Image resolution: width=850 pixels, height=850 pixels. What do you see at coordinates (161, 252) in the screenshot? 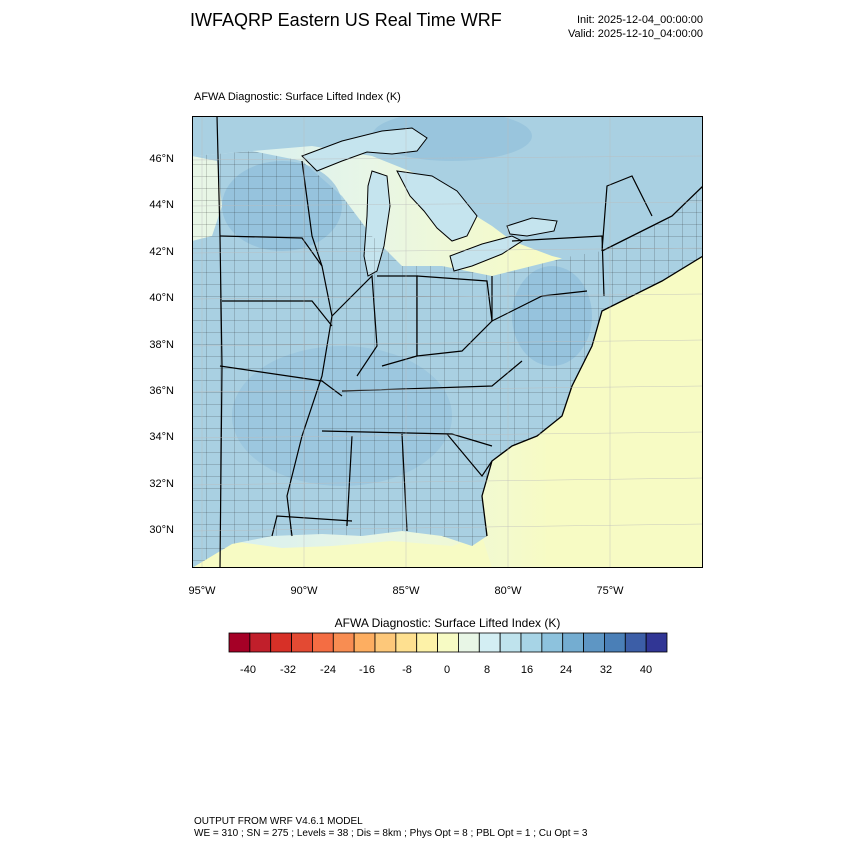
I see `lat-label: 42°N` at bounding box center [161, 252].